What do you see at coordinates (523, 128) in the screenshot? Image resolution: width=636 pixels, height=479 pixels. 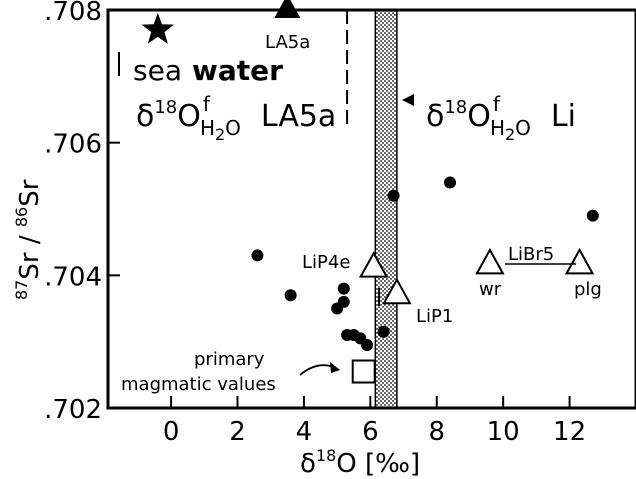 I see `annot-li-sub3: O` at bounding box center [523, 128].